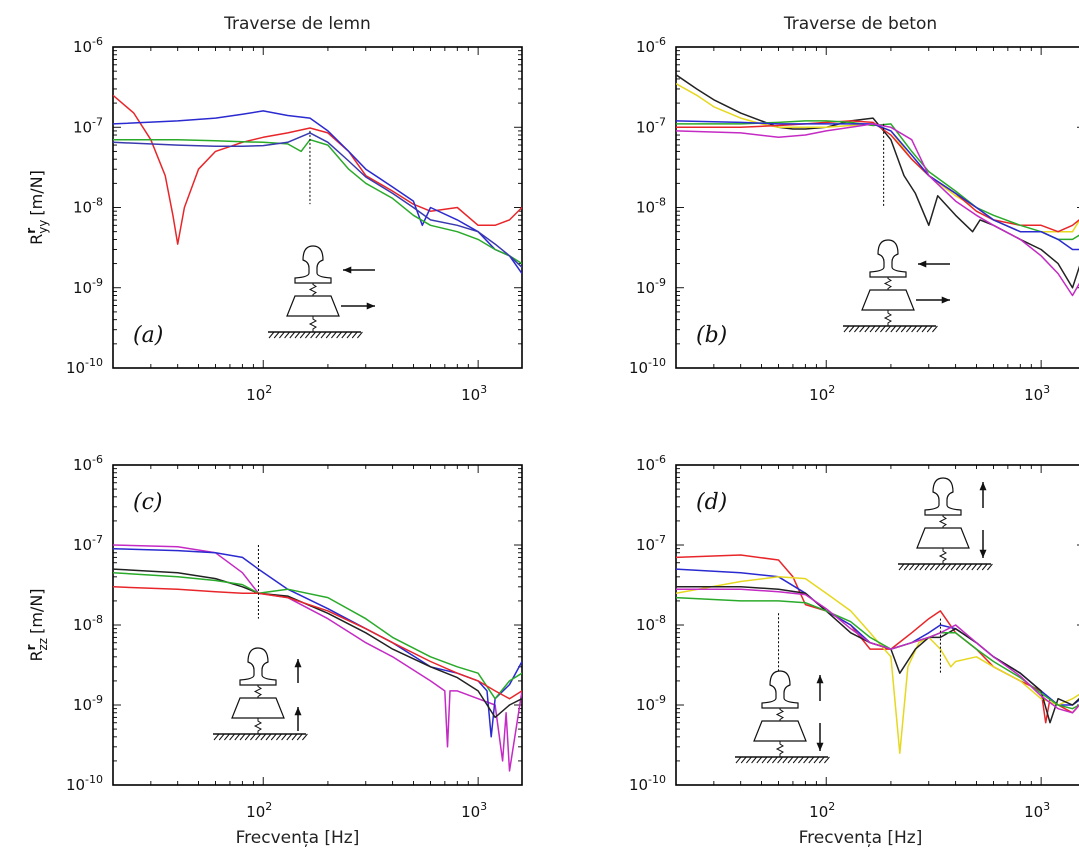 The image size is (1079, 848). I want to click on series-group, so click(877, 185).